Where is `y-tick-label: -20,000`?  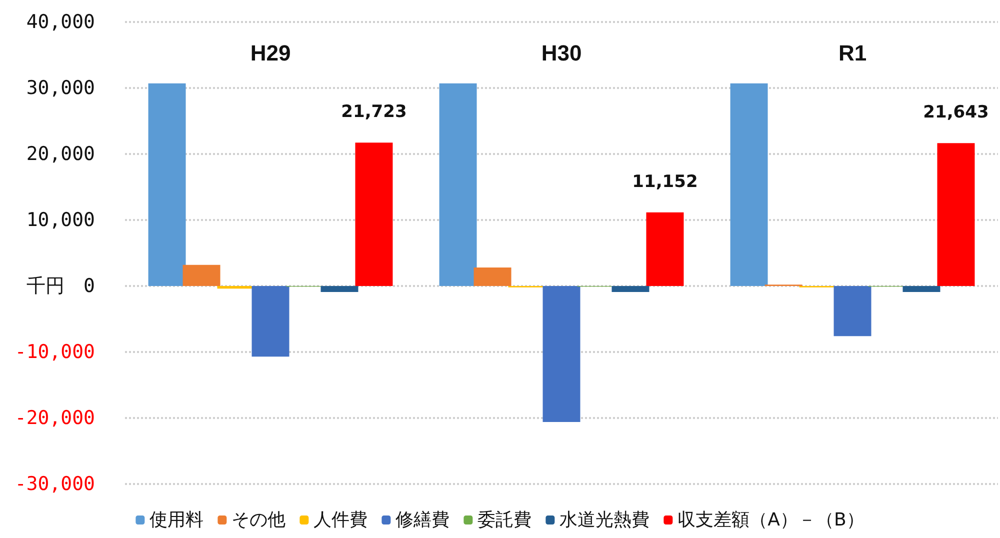 y-tick-label: -20,000 is located at coordinates (54, 418).